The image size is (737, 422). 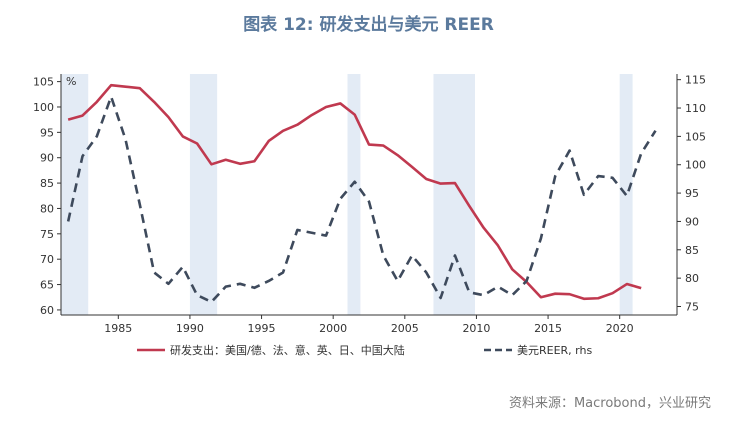 What do you see at coordinates (47, 183) in the screenshot?
I see `y-left-tick-label: 85` at bounding box center [47, 183].